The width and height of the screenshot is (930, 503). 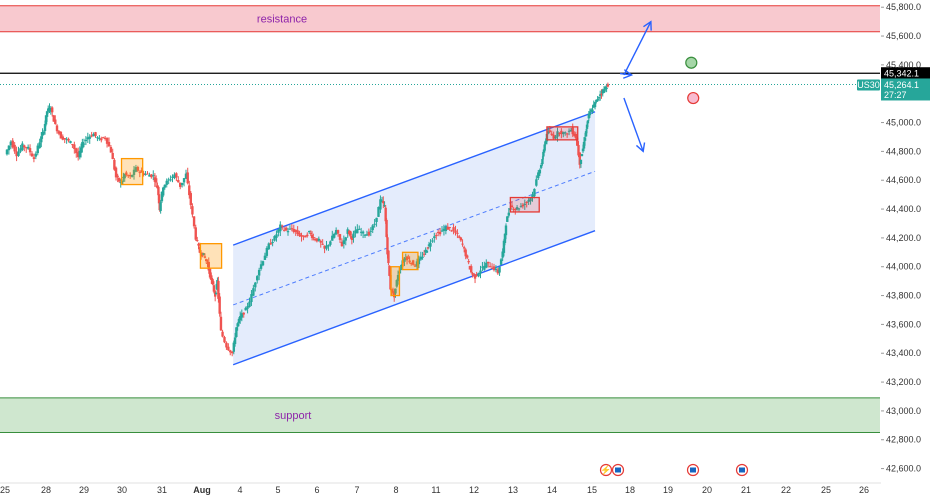 What do you see at coordinates (903, 324) in the screenshot?
I see `y-tick-label: 43,600.0` at bounding box center [903, 324].